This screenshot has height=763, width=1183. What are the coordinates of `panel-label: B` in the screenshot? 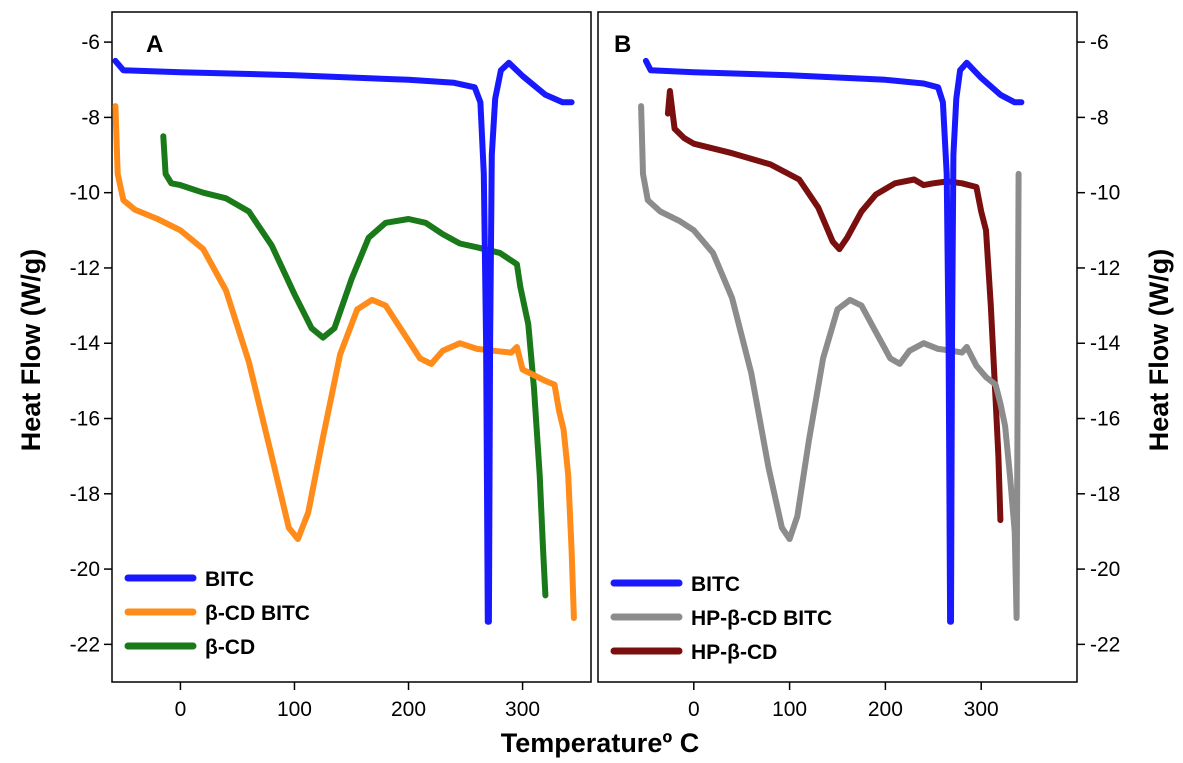 It's located at (622, 44).